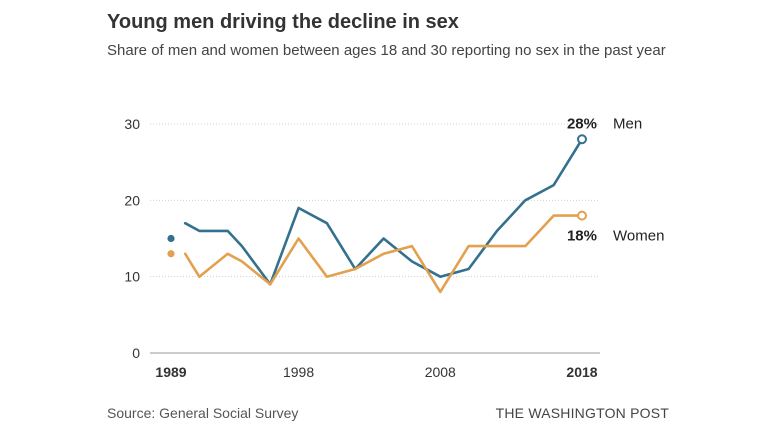 This screenshot has height=441, width=781. I want to click on men-end-value-label: 28%, so click(582, 123).